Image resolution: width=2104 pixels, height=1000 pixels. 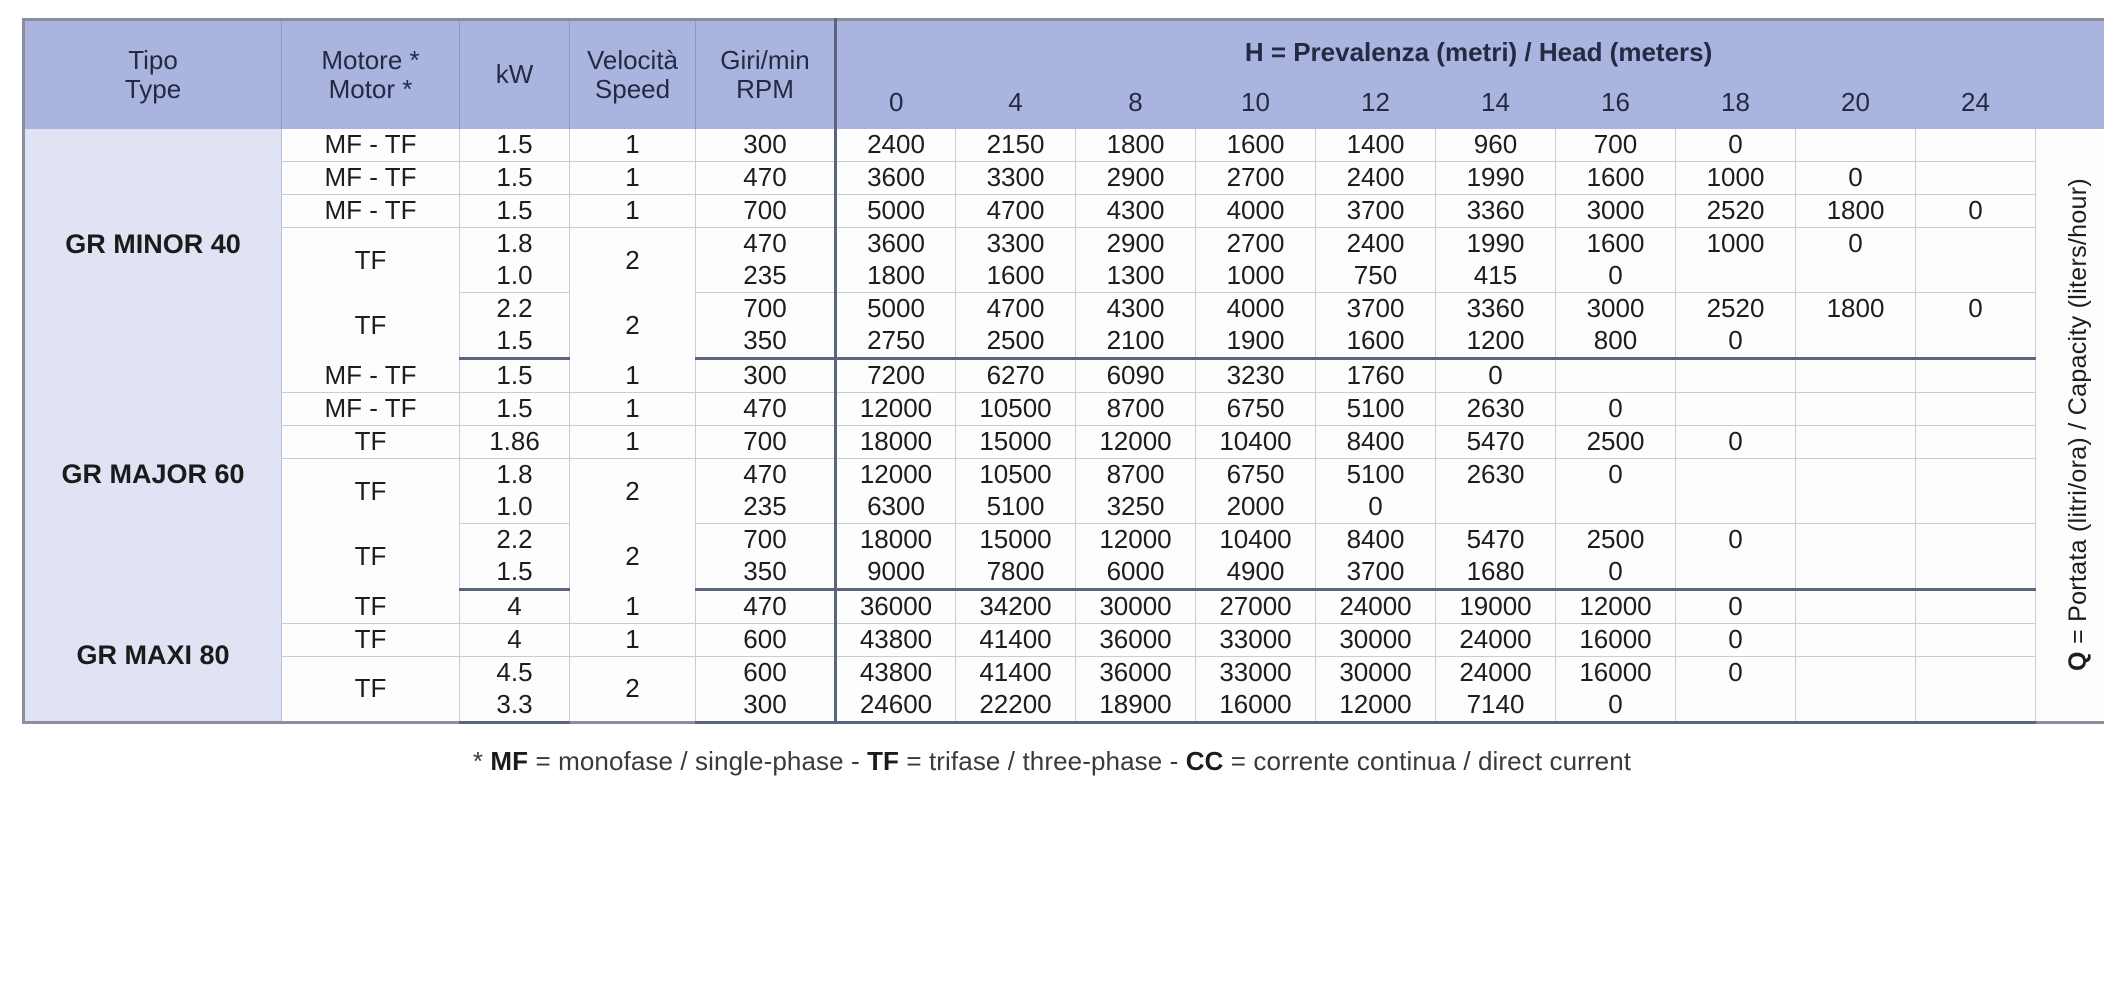 What do you see at coordinates (765, 276) in the screenshot?
I see `rpm-cell: 235` at bounding box center [765, 276].